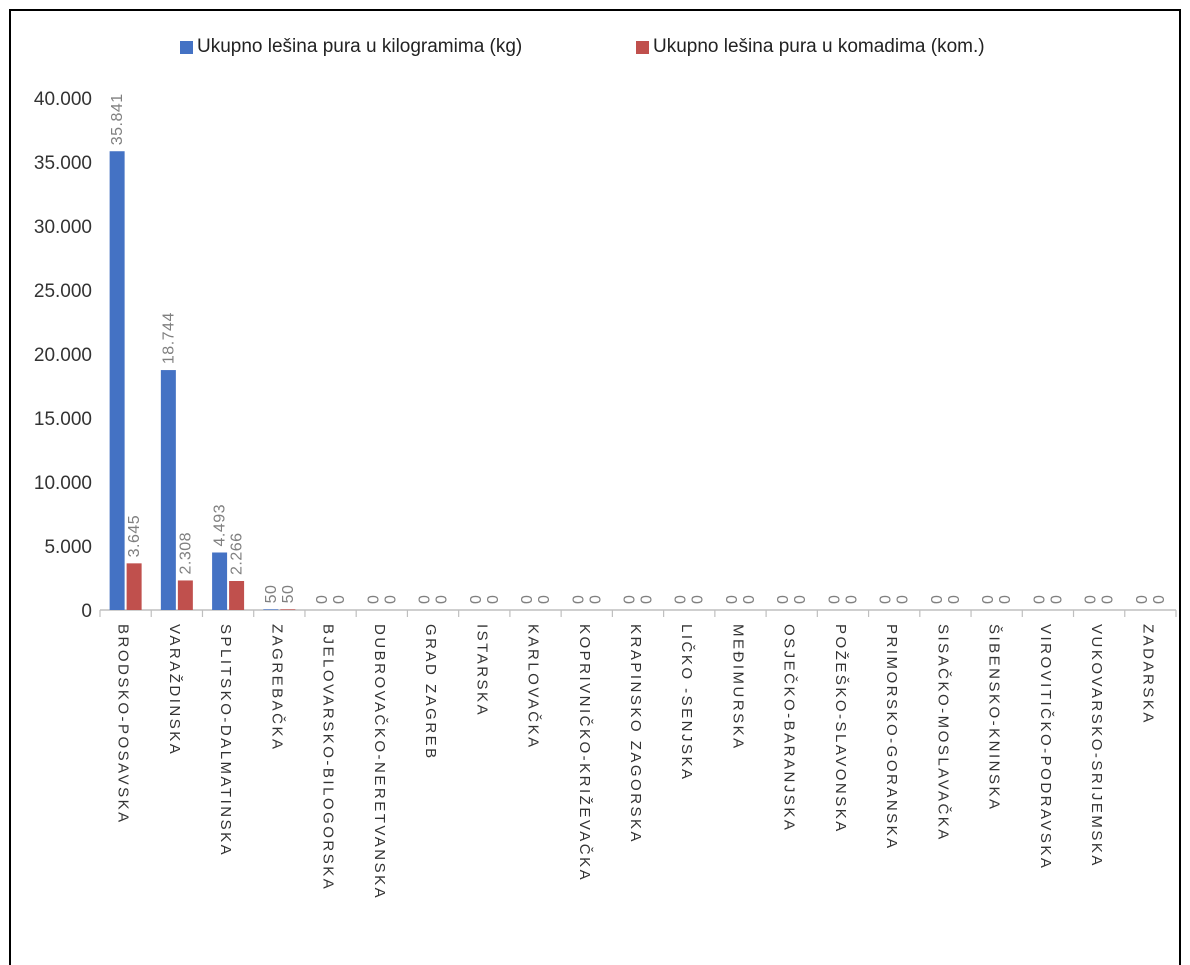  I want to click on data-label-kg: 35.841, so click(117, 119).